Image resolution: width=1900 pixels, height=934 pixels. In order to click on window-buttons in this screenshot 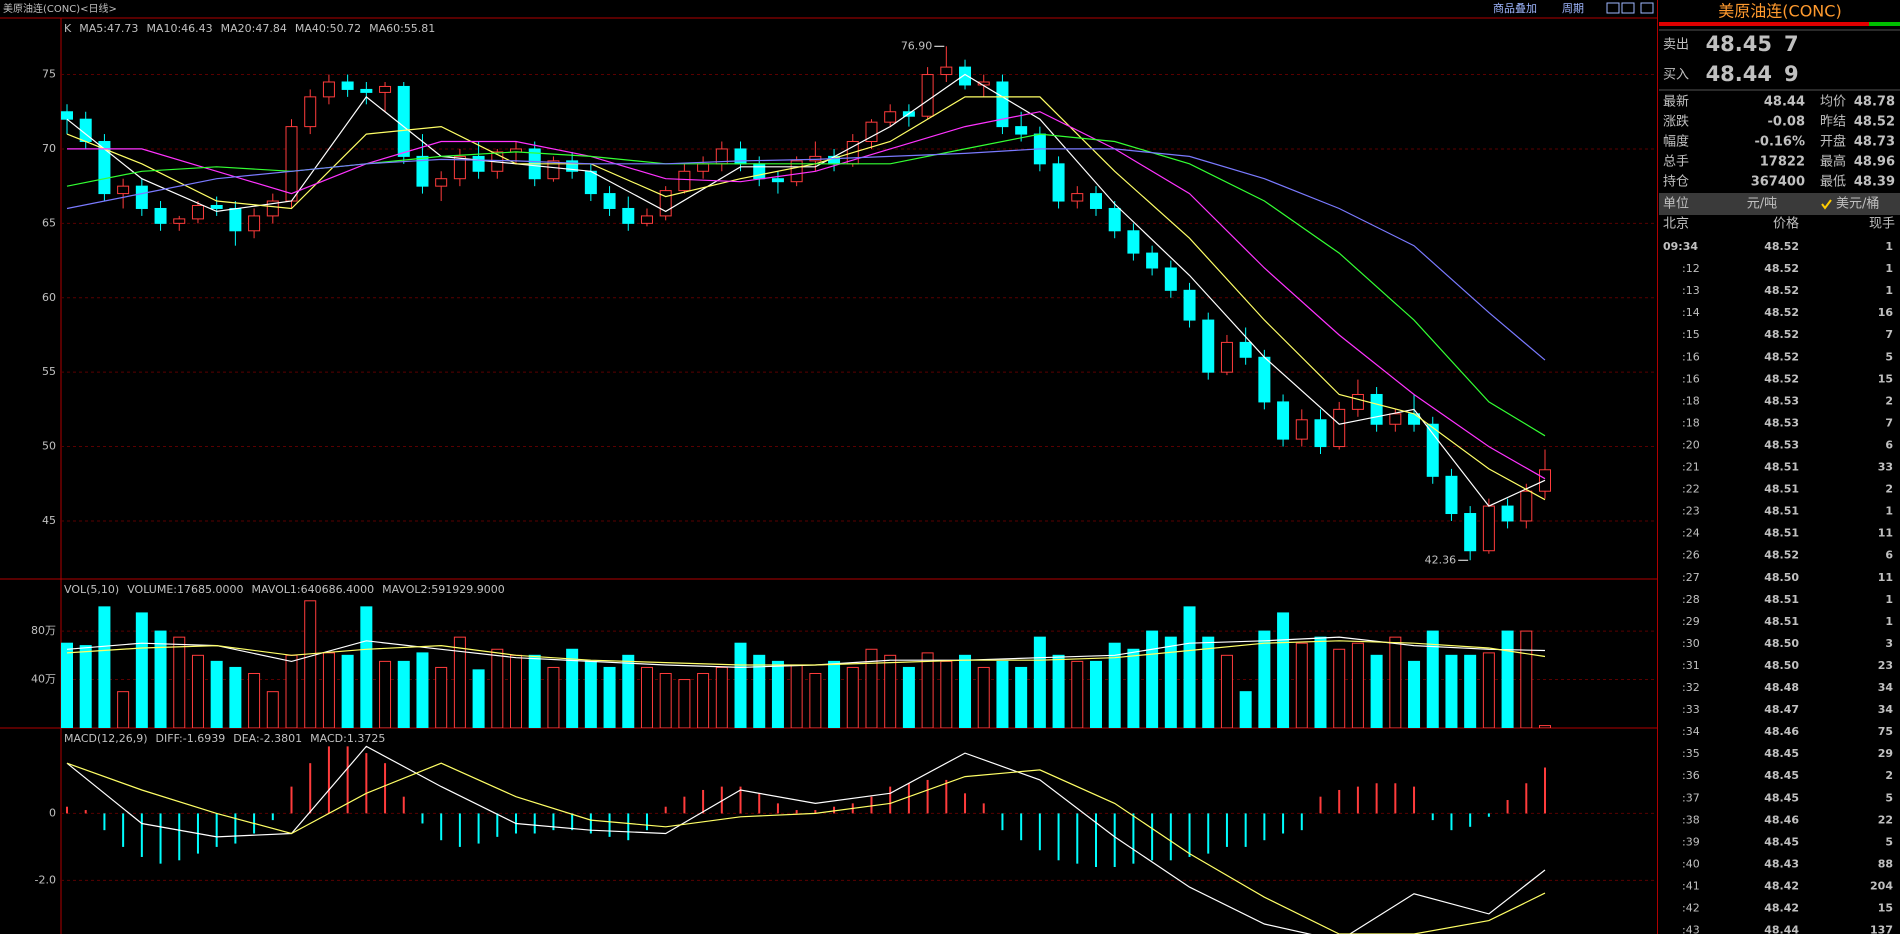, I will do `click(1630, 8)`.